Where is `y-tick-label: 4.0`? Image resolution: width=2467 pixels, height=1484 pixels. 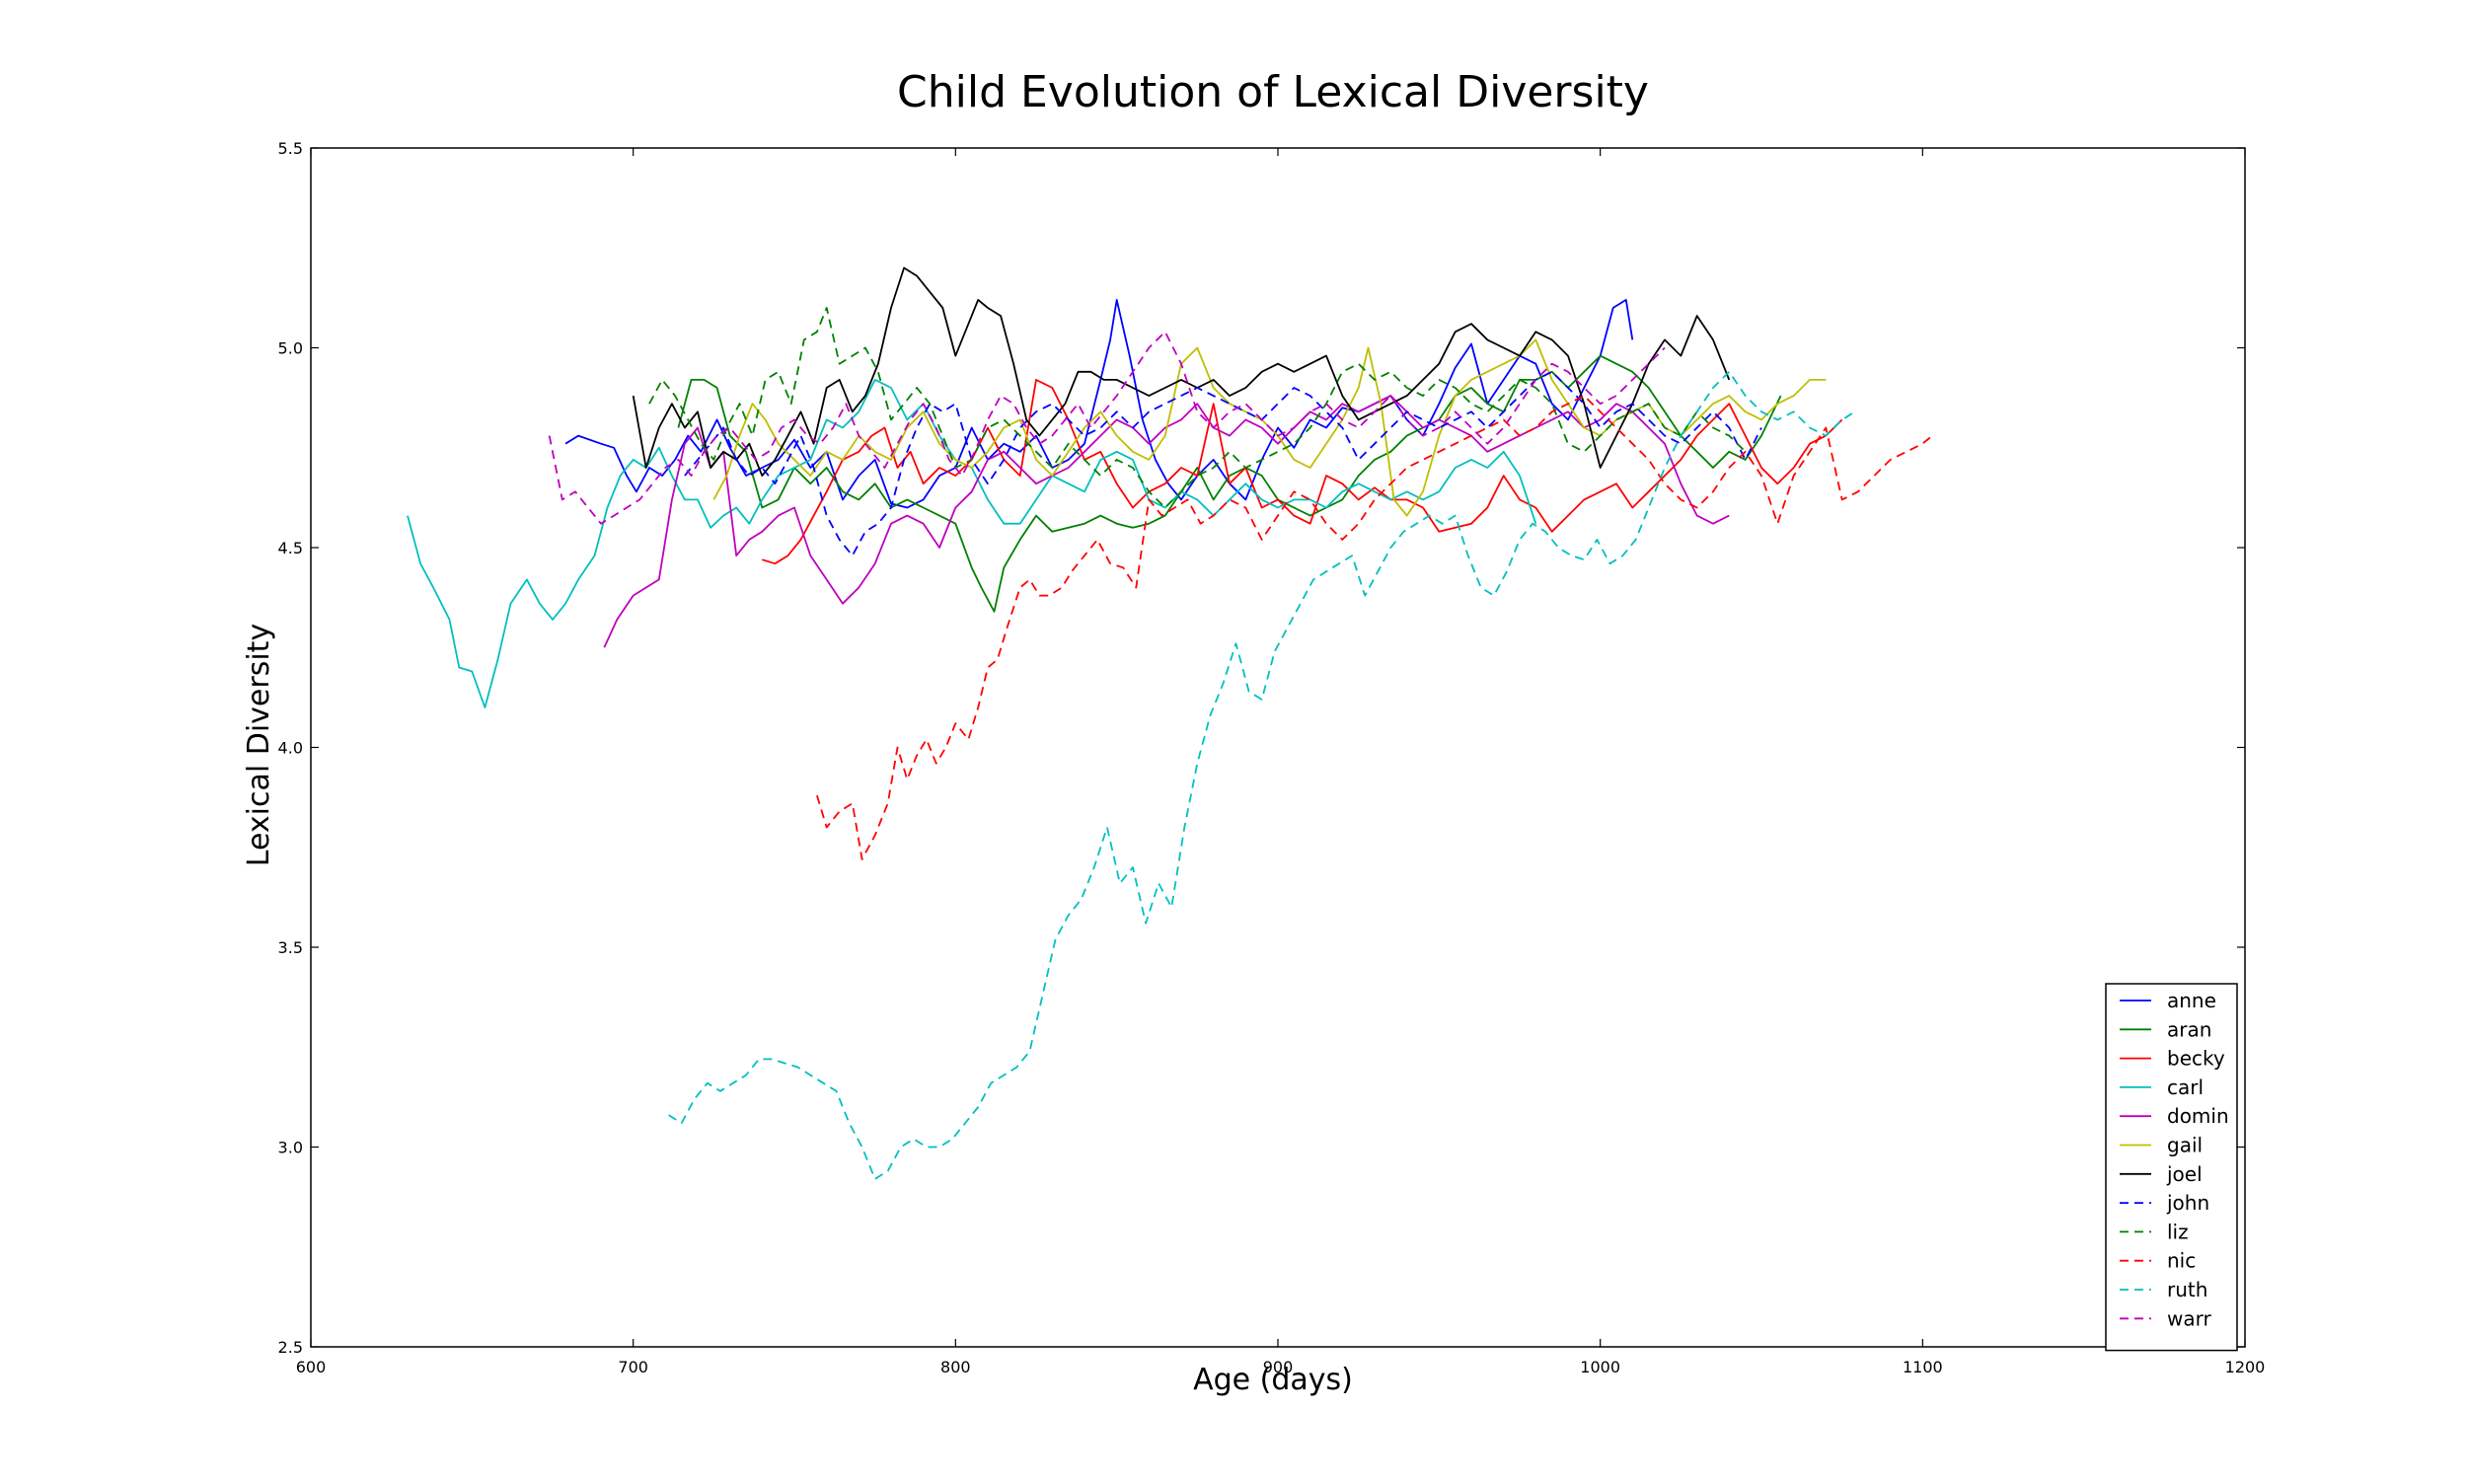 y-tick-label: 4.0 is located at coordinates (290, 748).